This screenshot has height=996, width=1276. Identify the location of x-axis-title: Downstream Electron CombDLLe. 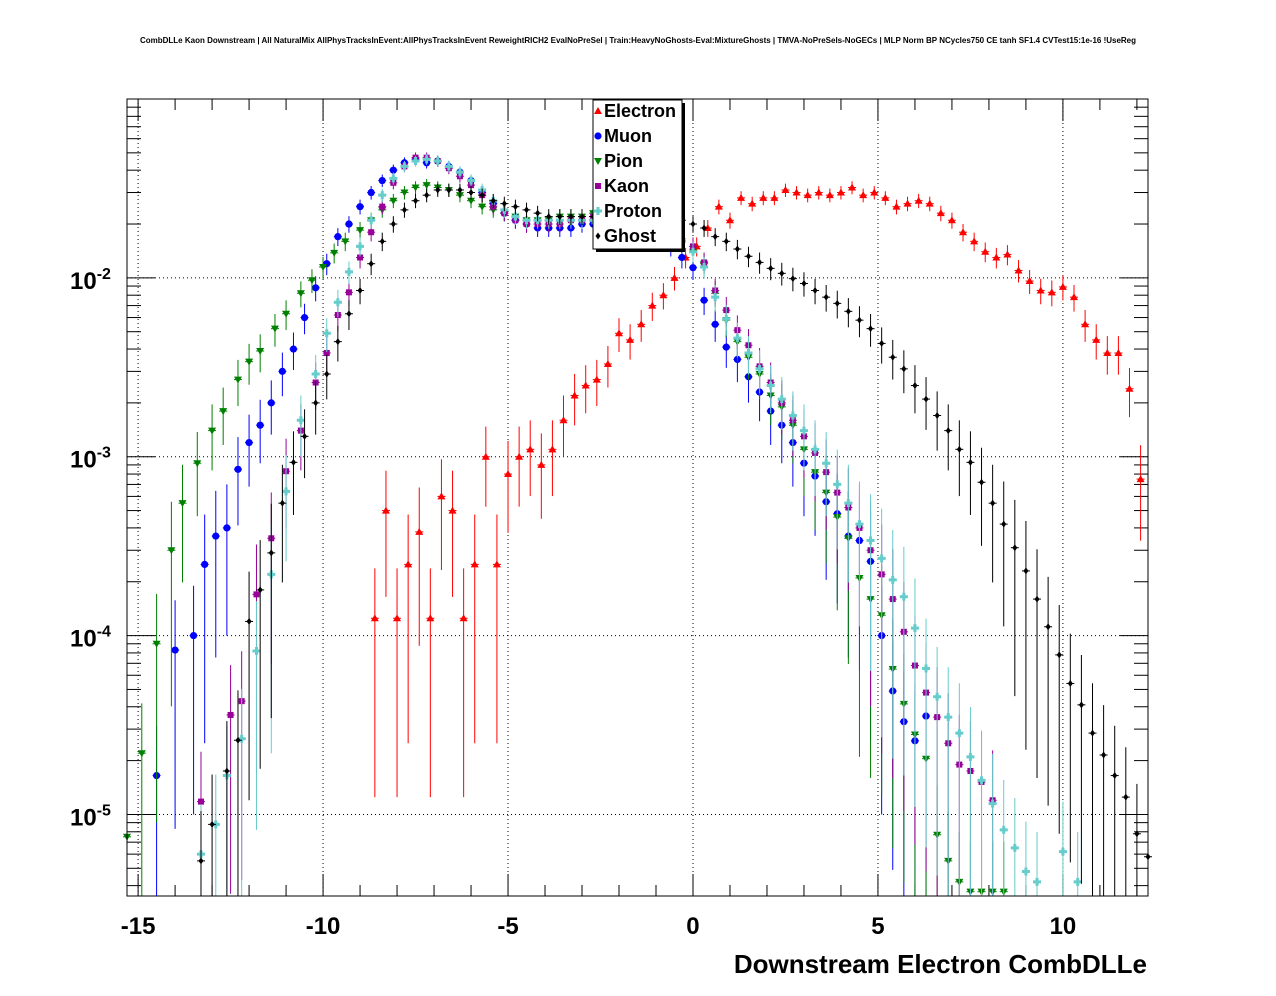
(940, 964).